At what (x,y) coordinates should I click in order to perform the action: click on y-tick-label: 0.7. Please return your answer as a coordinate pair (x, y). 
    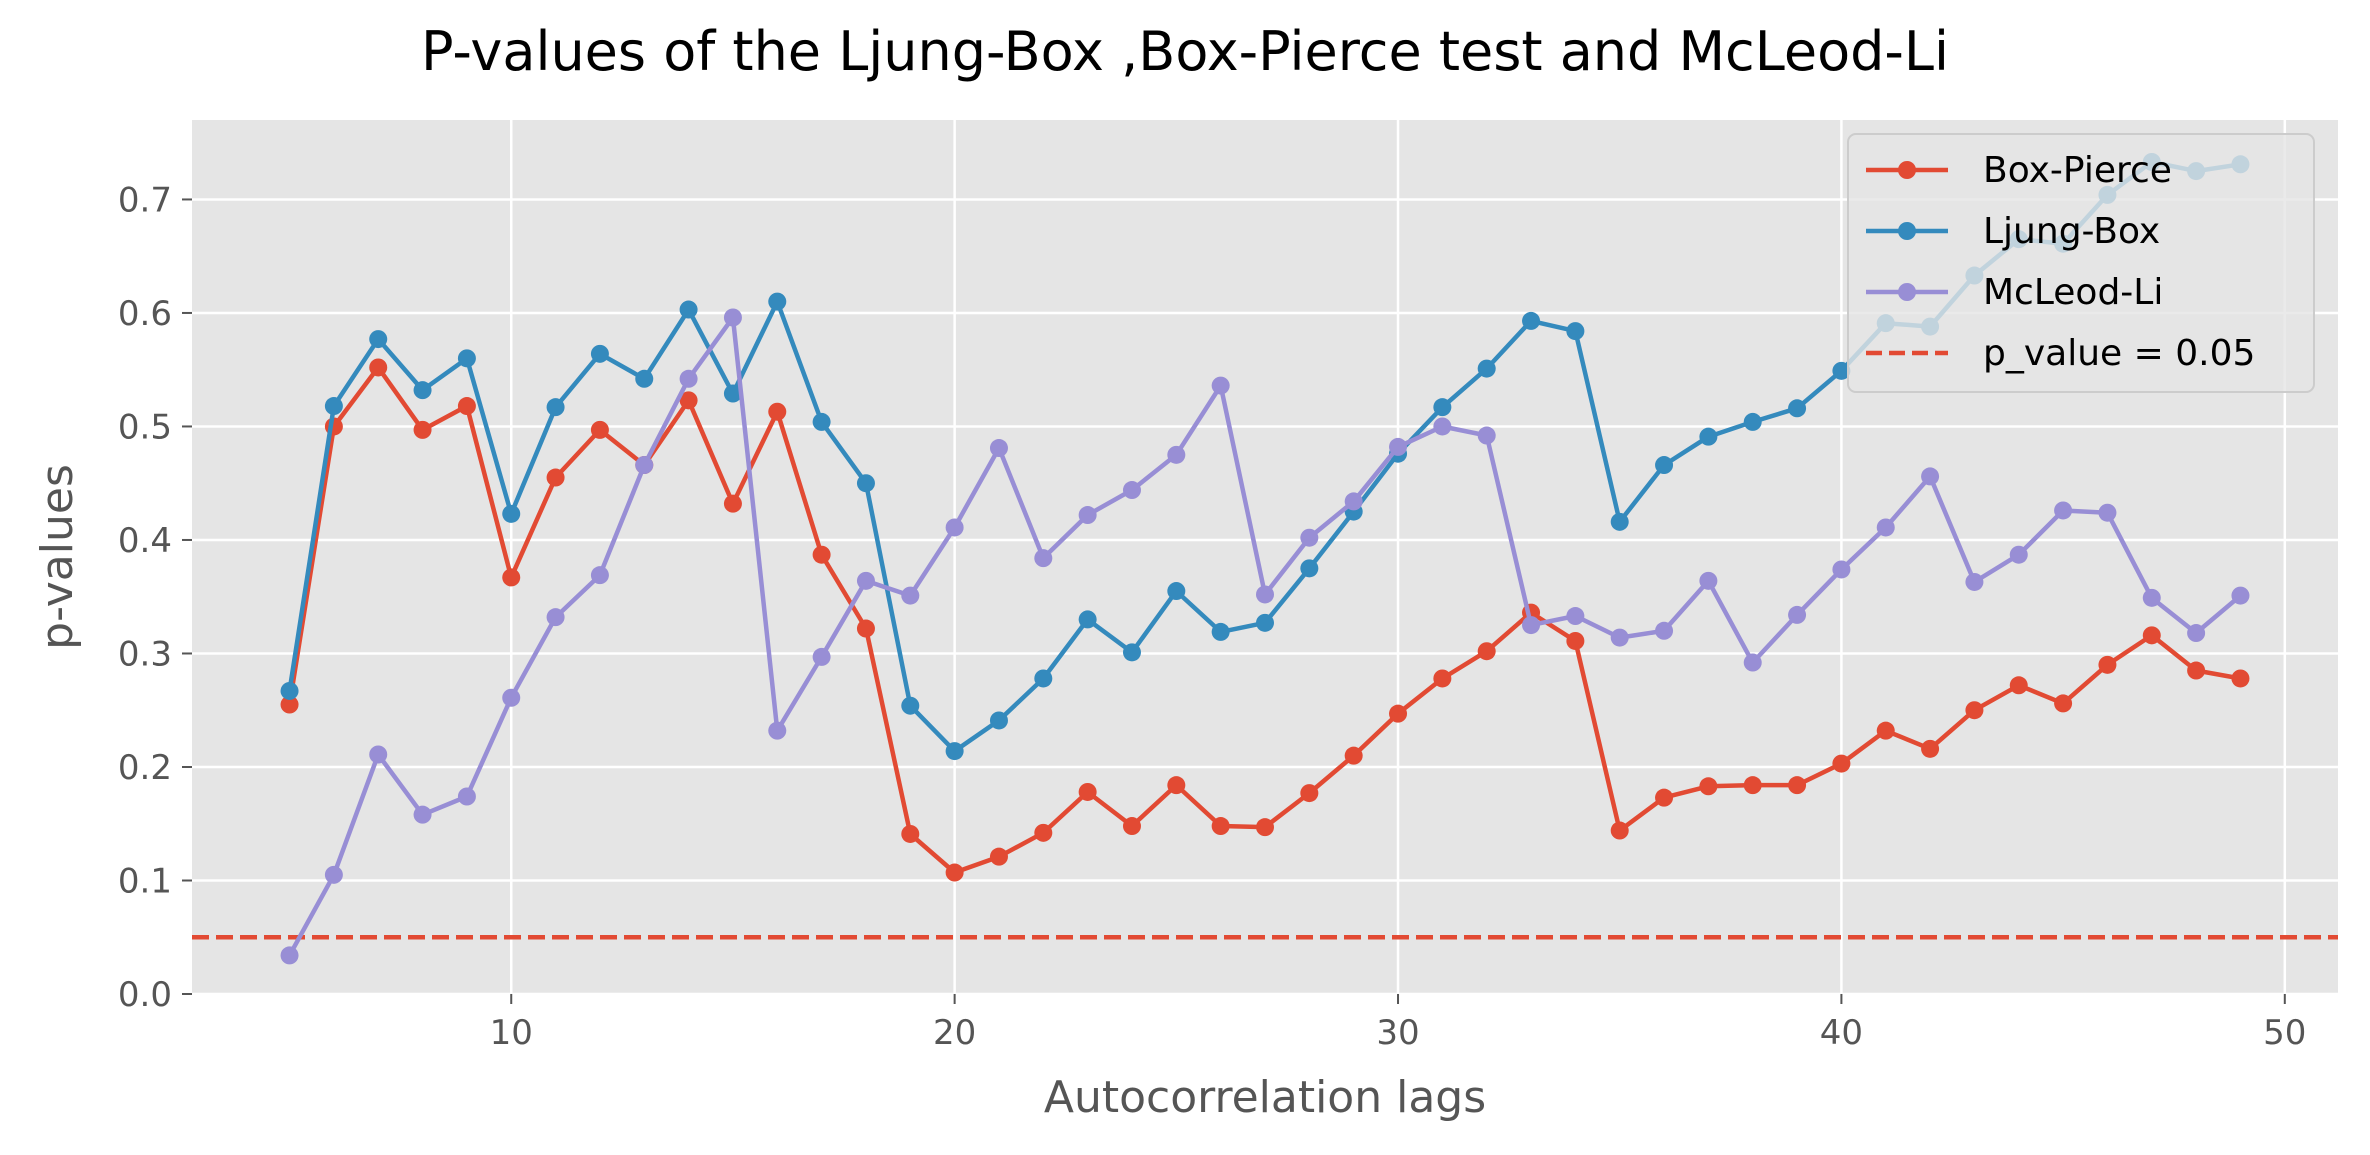
    Looking at the image, I should click on (145, 200).